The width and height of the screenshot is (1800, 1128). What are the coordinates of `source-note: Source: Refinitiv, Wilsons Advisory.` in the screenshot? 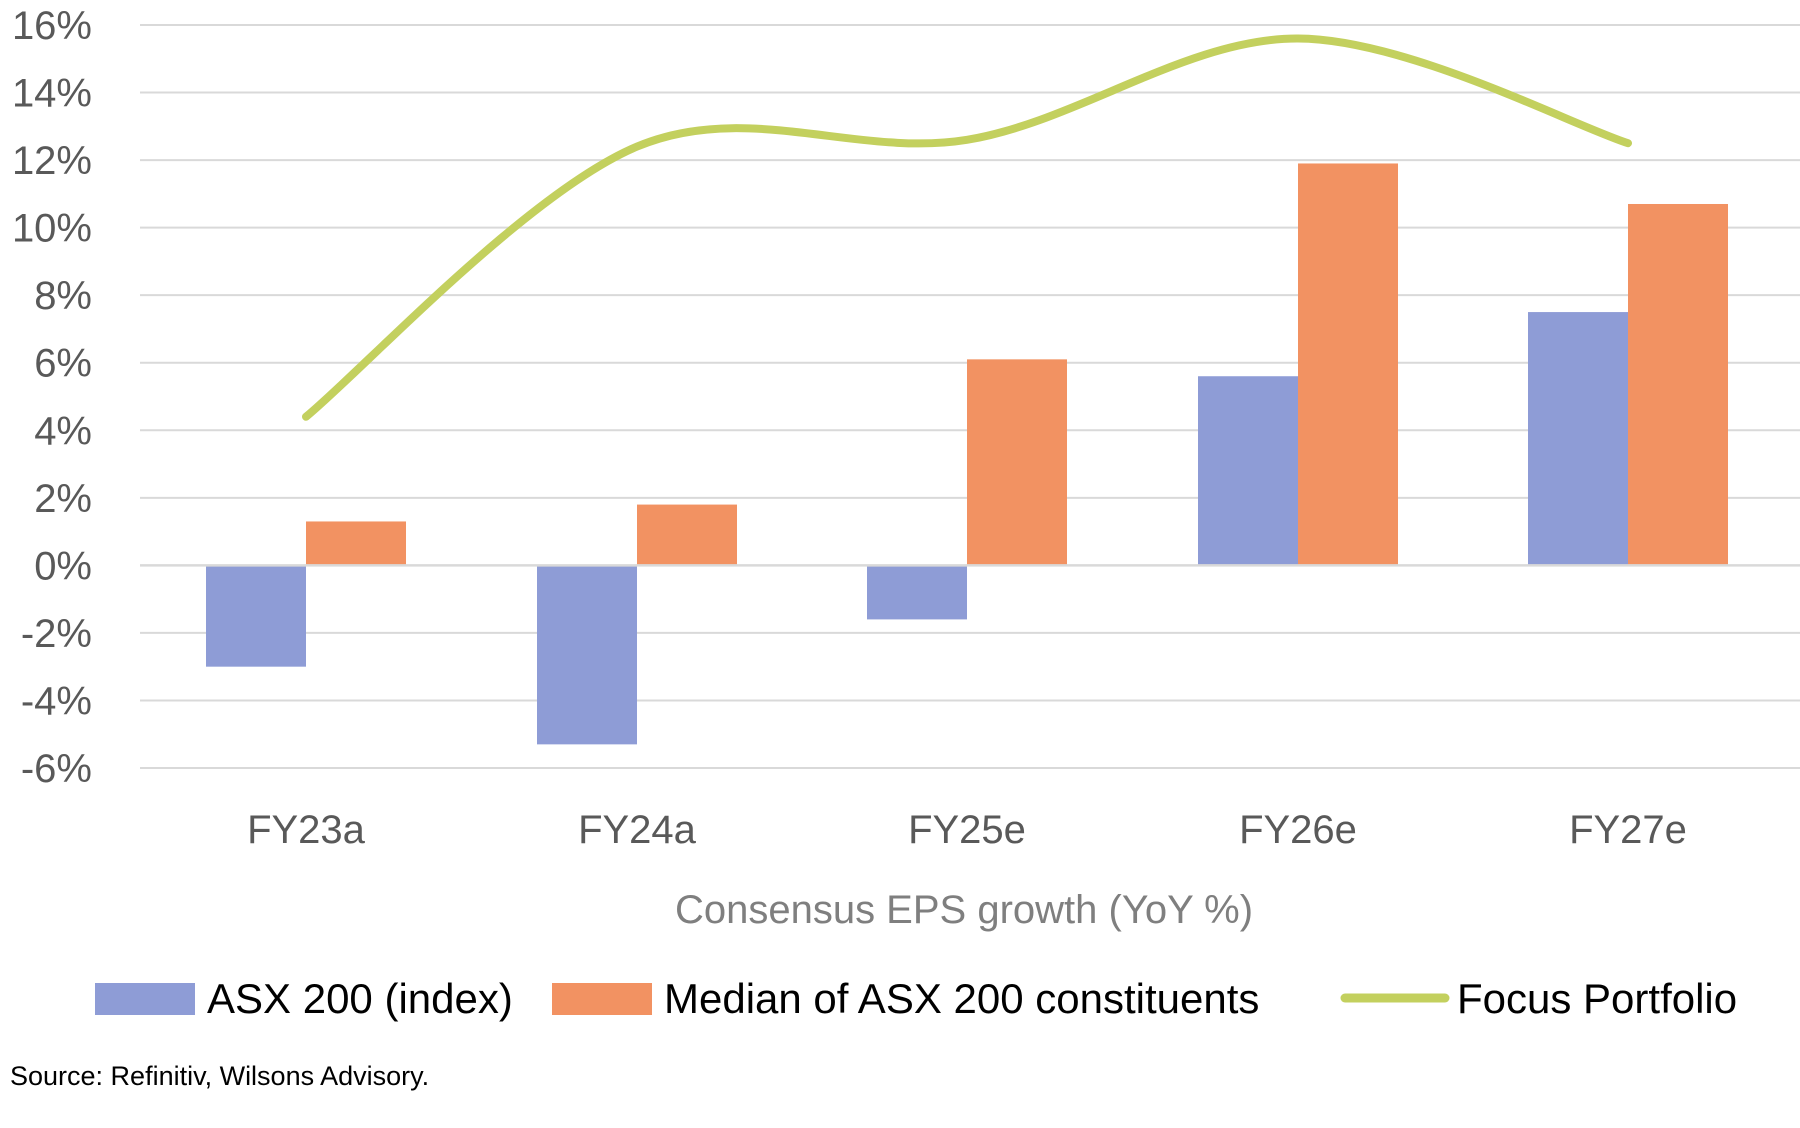 It's located at (219, 1076).